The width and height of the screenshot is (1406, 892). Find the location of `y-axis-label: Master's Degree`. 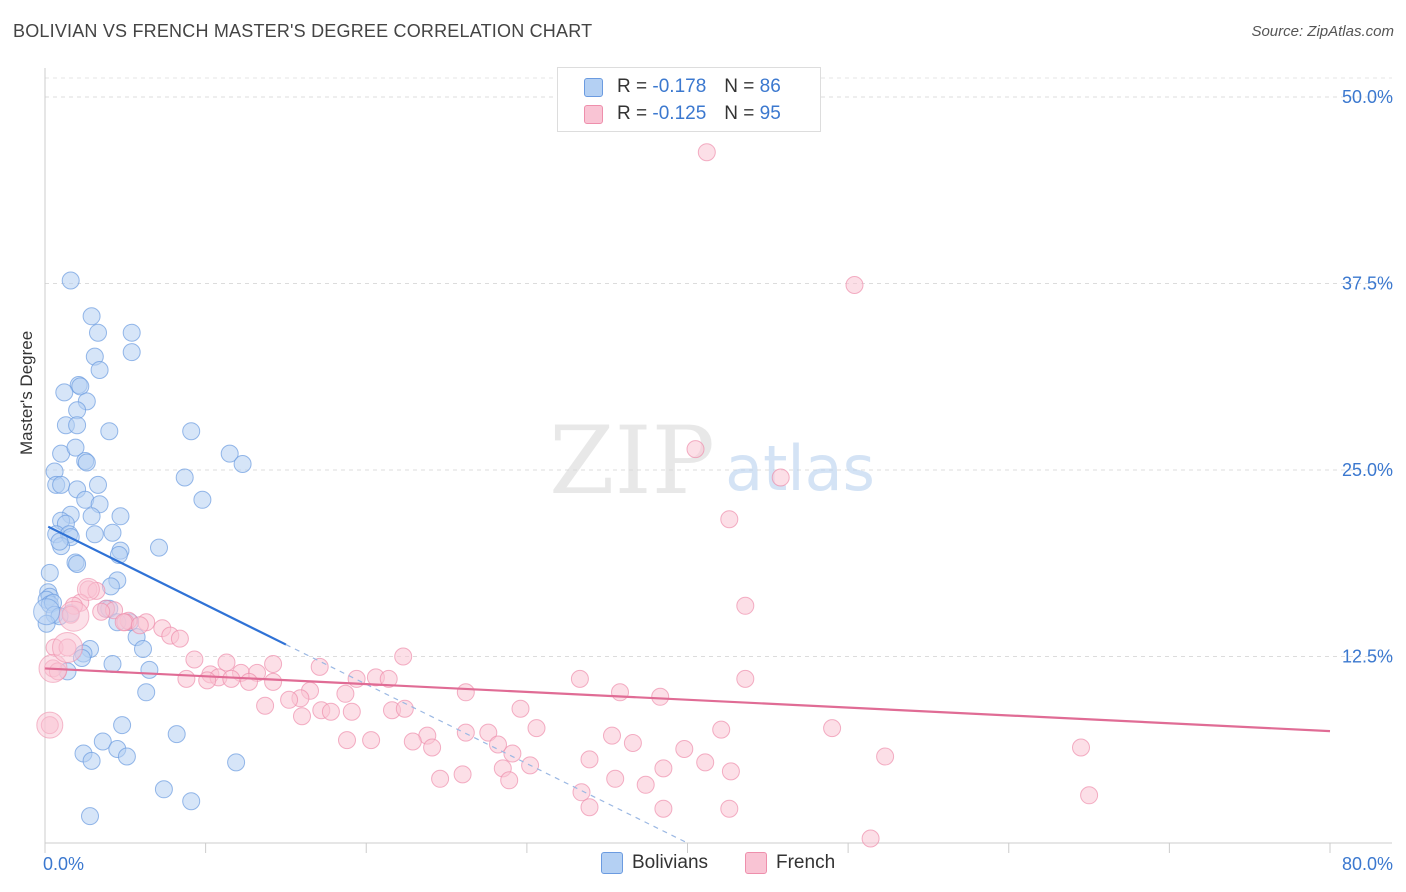

y-axis-label: Master's Degree is located at coordinates (26, 392).